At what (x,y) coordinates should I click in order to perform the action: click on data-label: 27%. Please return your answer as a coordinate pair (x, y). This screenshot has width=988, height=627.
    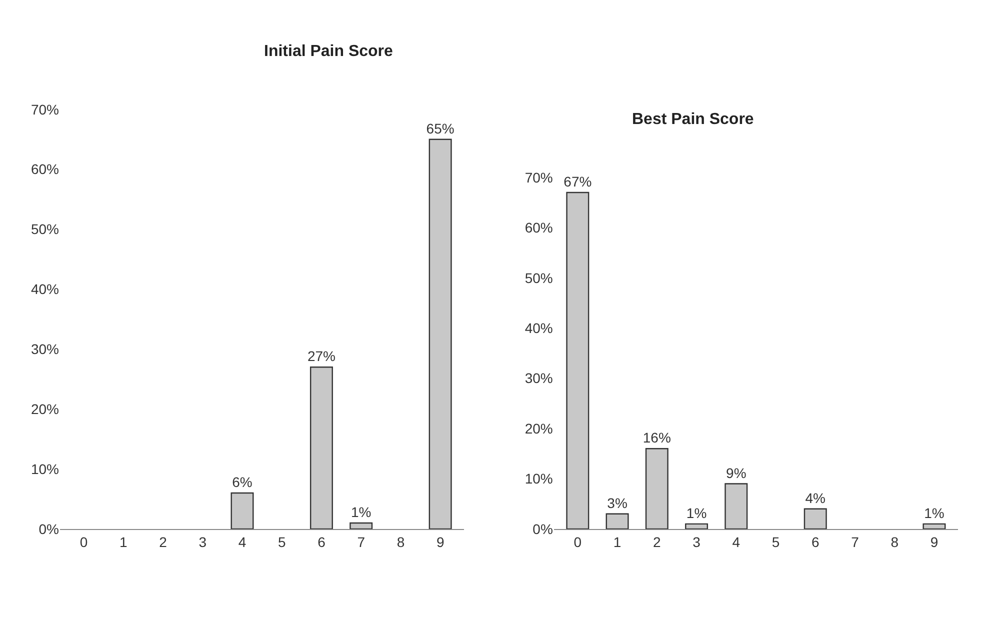
    Looking at the image, I should click on (321, 356).